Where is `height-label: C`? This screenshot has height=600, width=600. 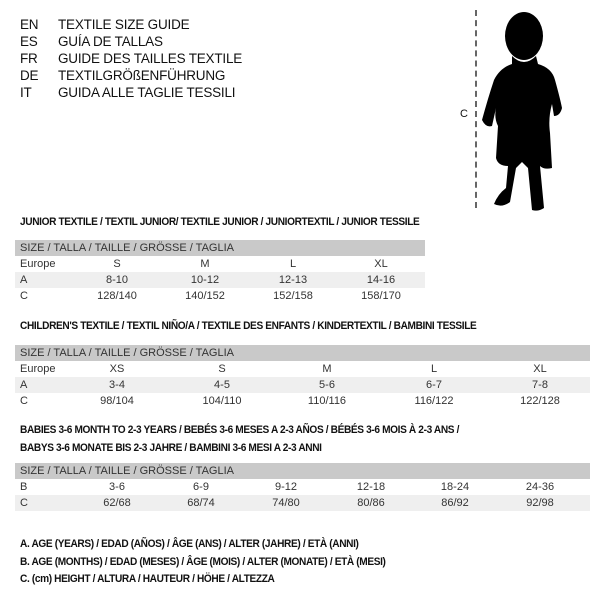
height-label: C is located at coordinates (464, 114).